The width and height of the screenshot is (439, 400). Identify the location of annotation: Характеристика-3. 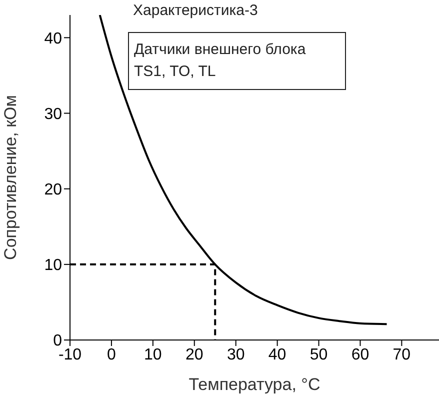
(195, 10).